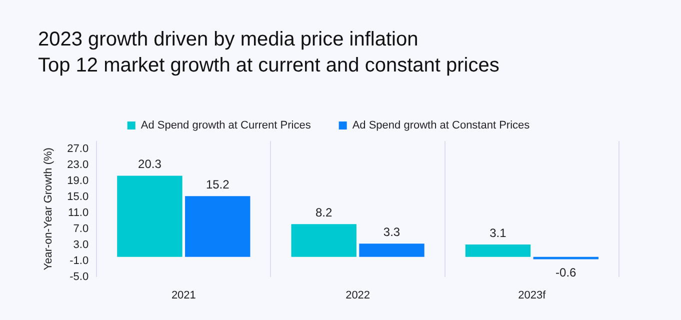 The width and height of the screenshot is (681, 320). What do you see at coordinates (78, 212) in the screenshot?
I see `y-tick-label: 11.0` at bounding box center [78, 212].